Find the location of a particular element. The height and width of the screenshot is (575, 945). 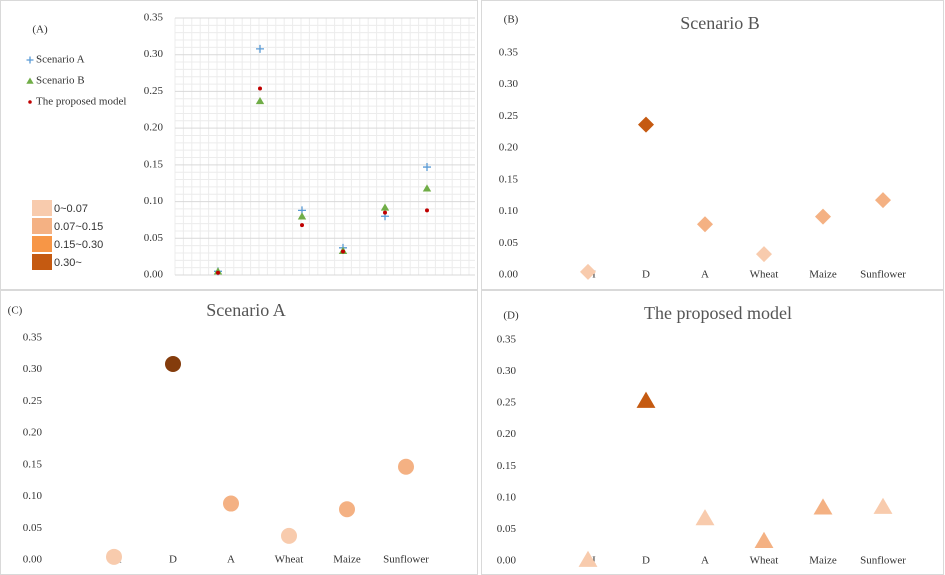

legend-label: 0~0.07 is located at coordinates (71, 209).